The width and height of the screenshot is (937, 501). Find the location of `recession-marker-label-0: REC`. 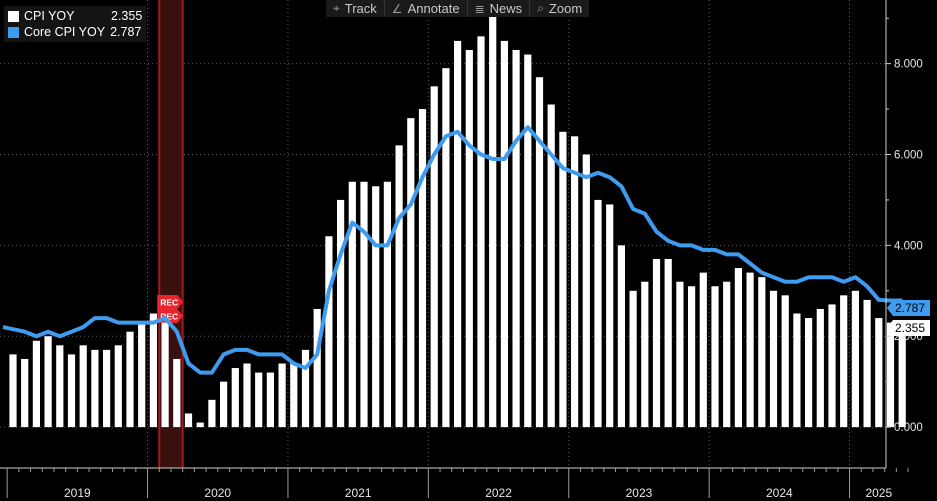

recession-marker-label-0: REC is located at coordinates (169, 303).